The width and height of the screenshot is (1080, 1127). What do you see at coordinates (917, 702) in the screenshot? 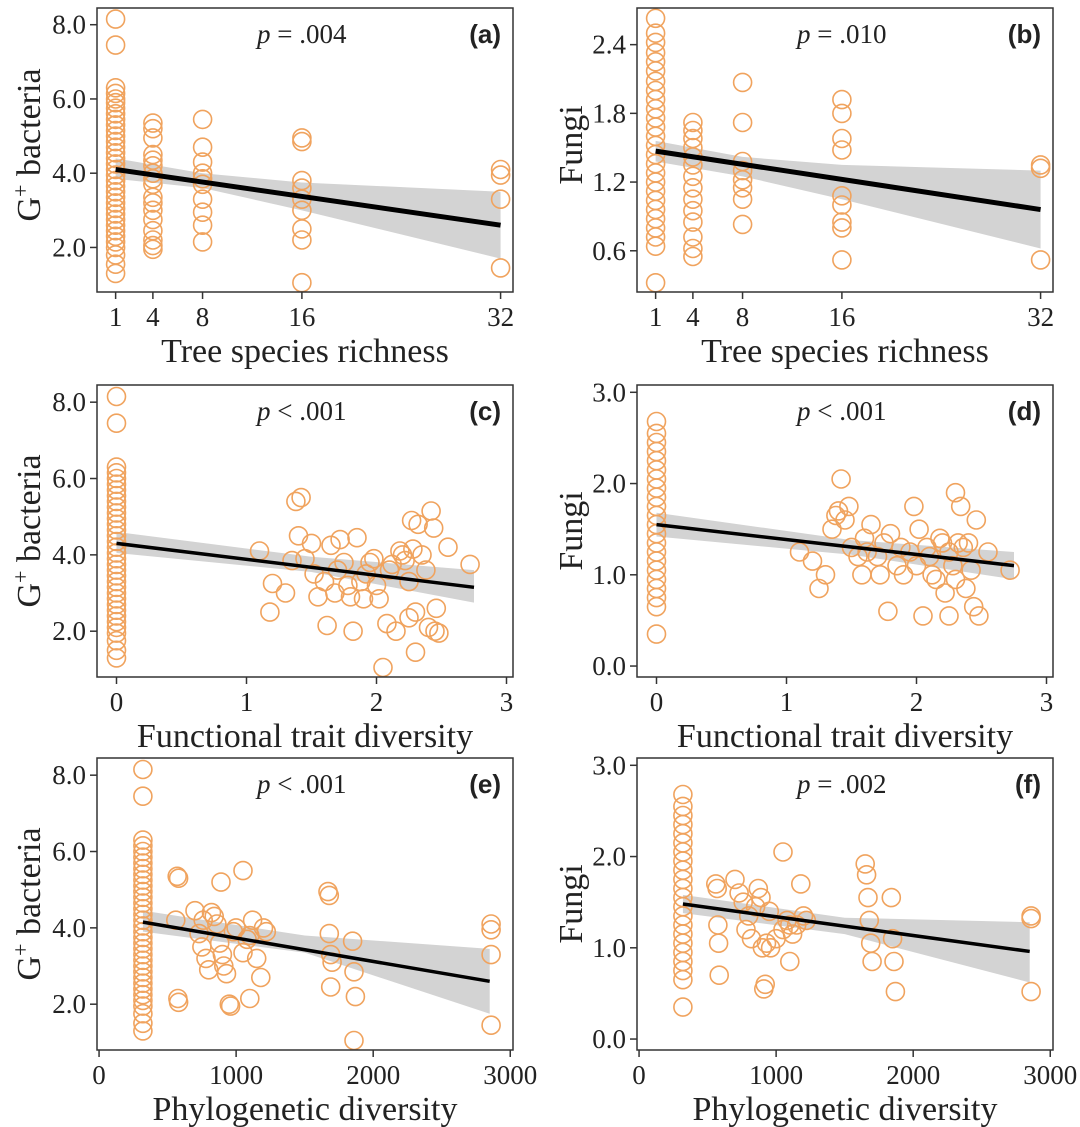
I see `x-tick-label: 2` at bounding box center [917, 702].